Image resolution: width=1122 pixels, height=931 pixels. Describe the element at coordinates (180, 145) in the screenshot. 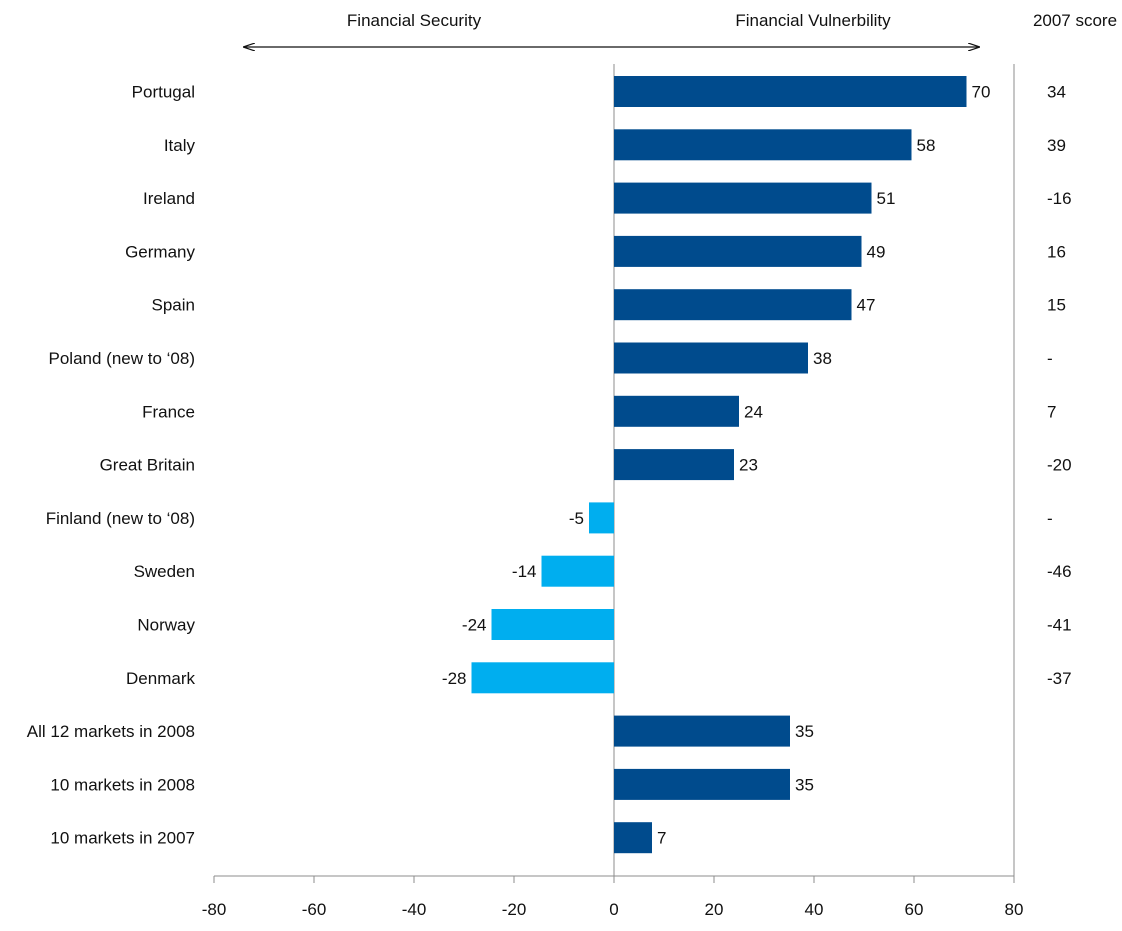

I see `category-label: Italy` at that location.